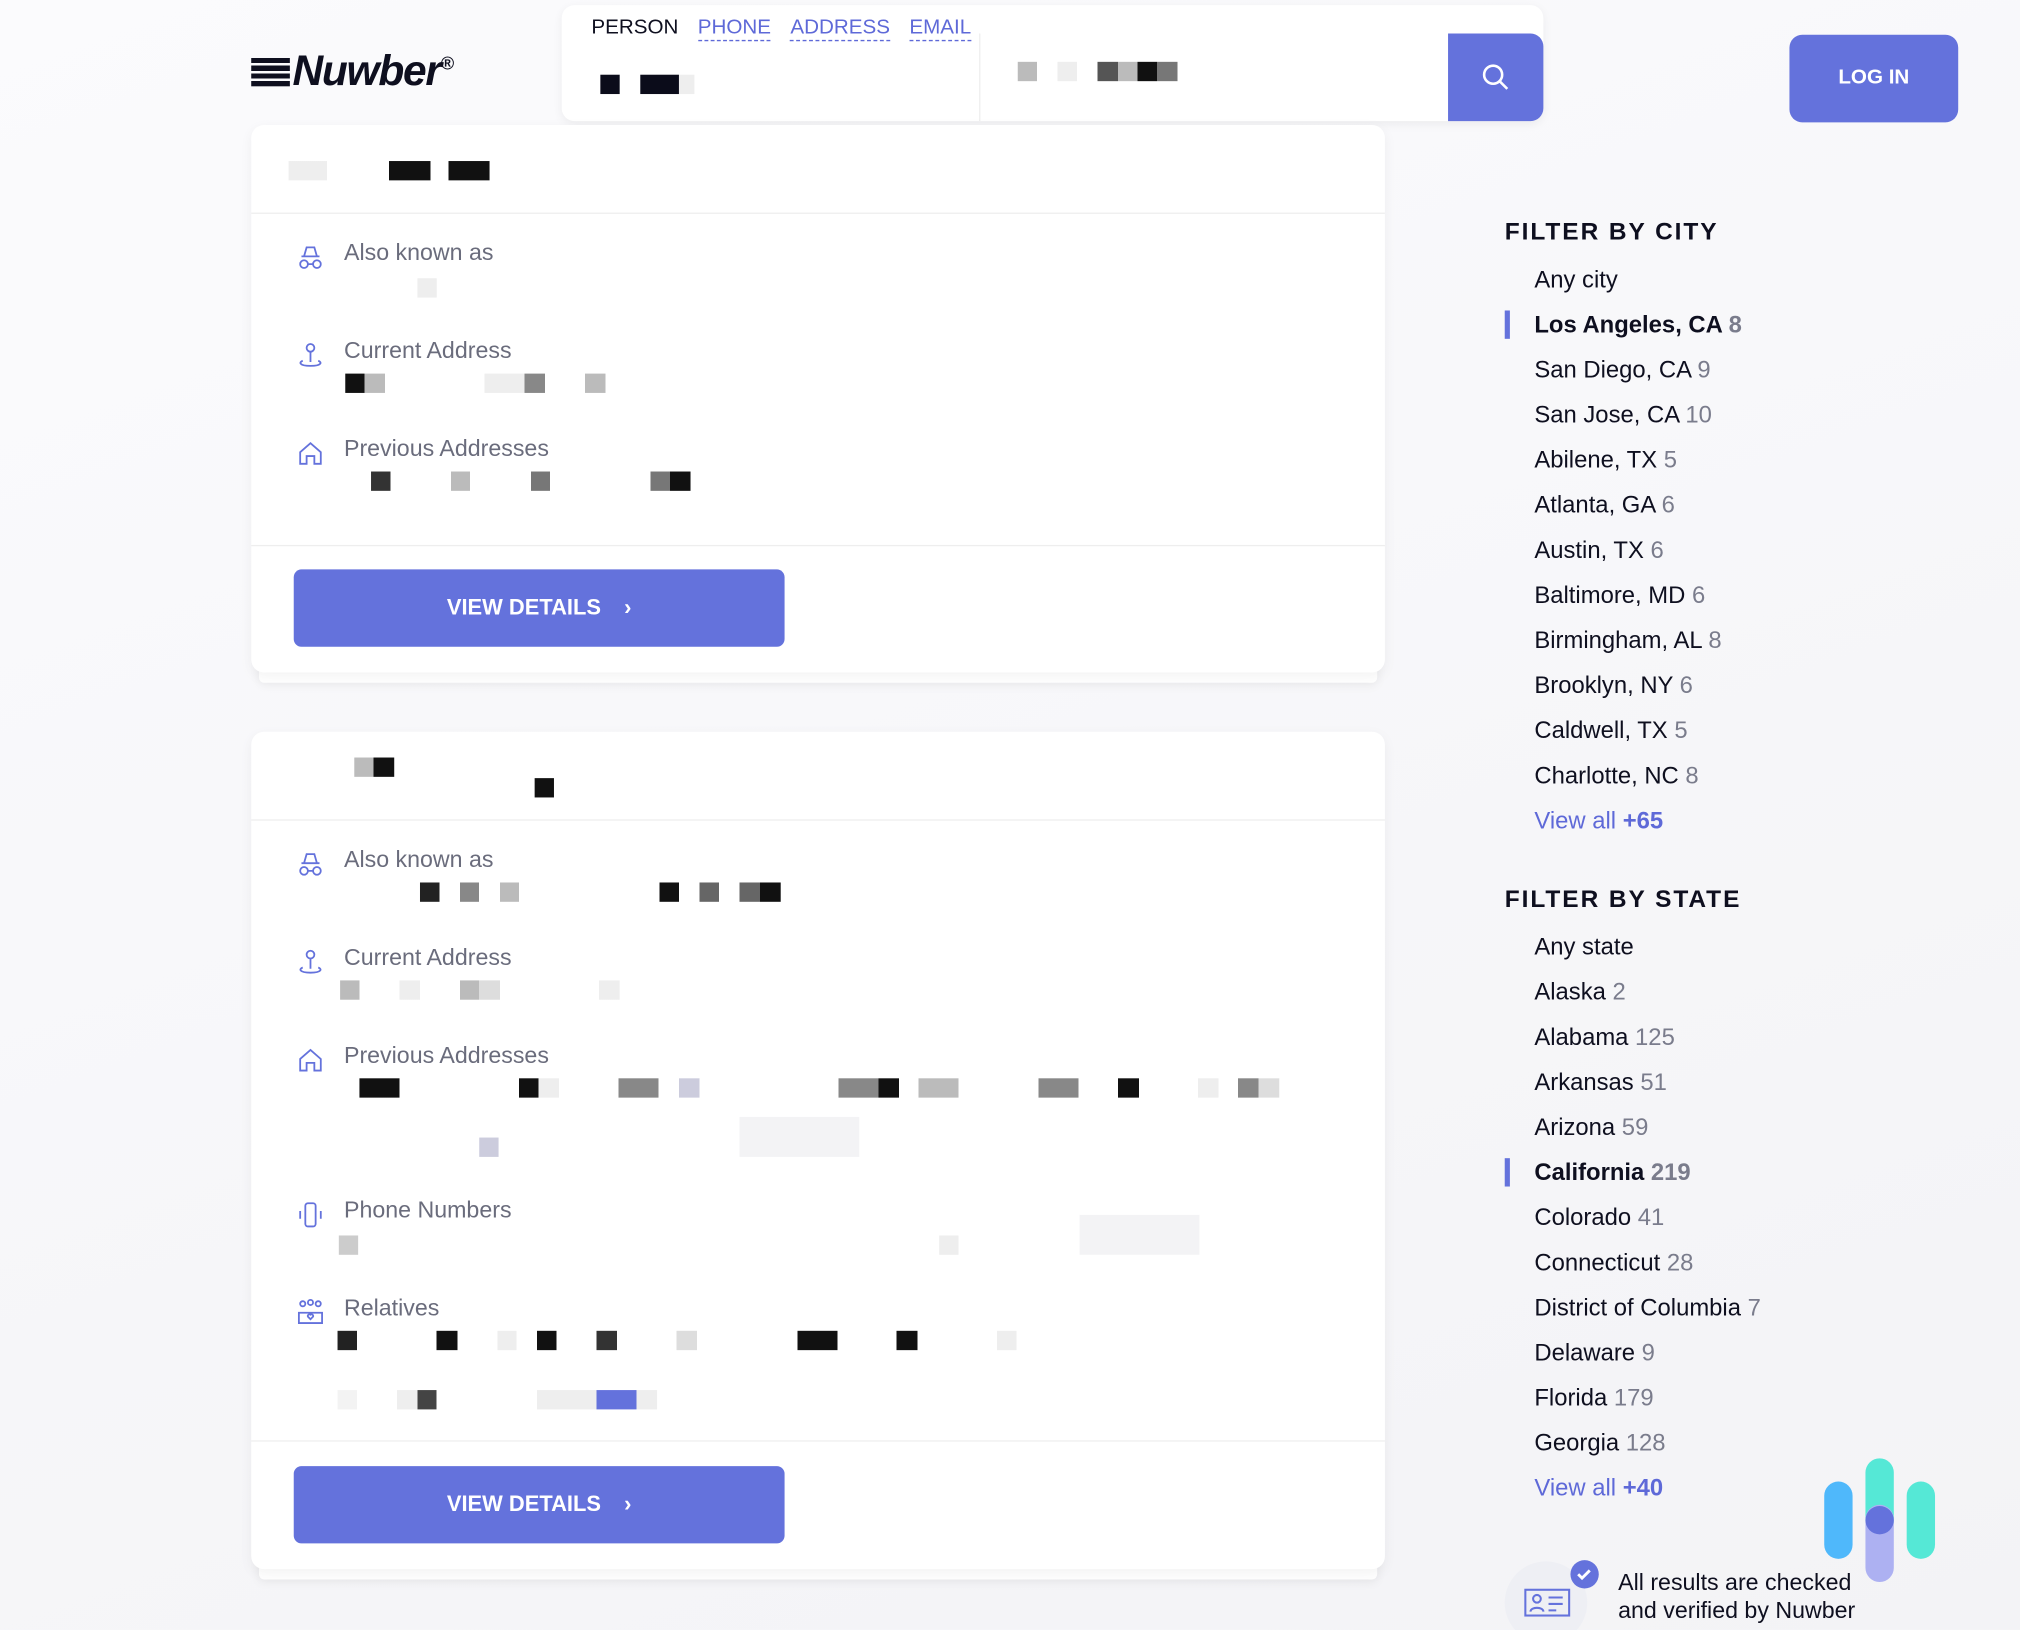 The image size is (2020, 1630). I want to click on filter-count: 2, so click(1619, 991).